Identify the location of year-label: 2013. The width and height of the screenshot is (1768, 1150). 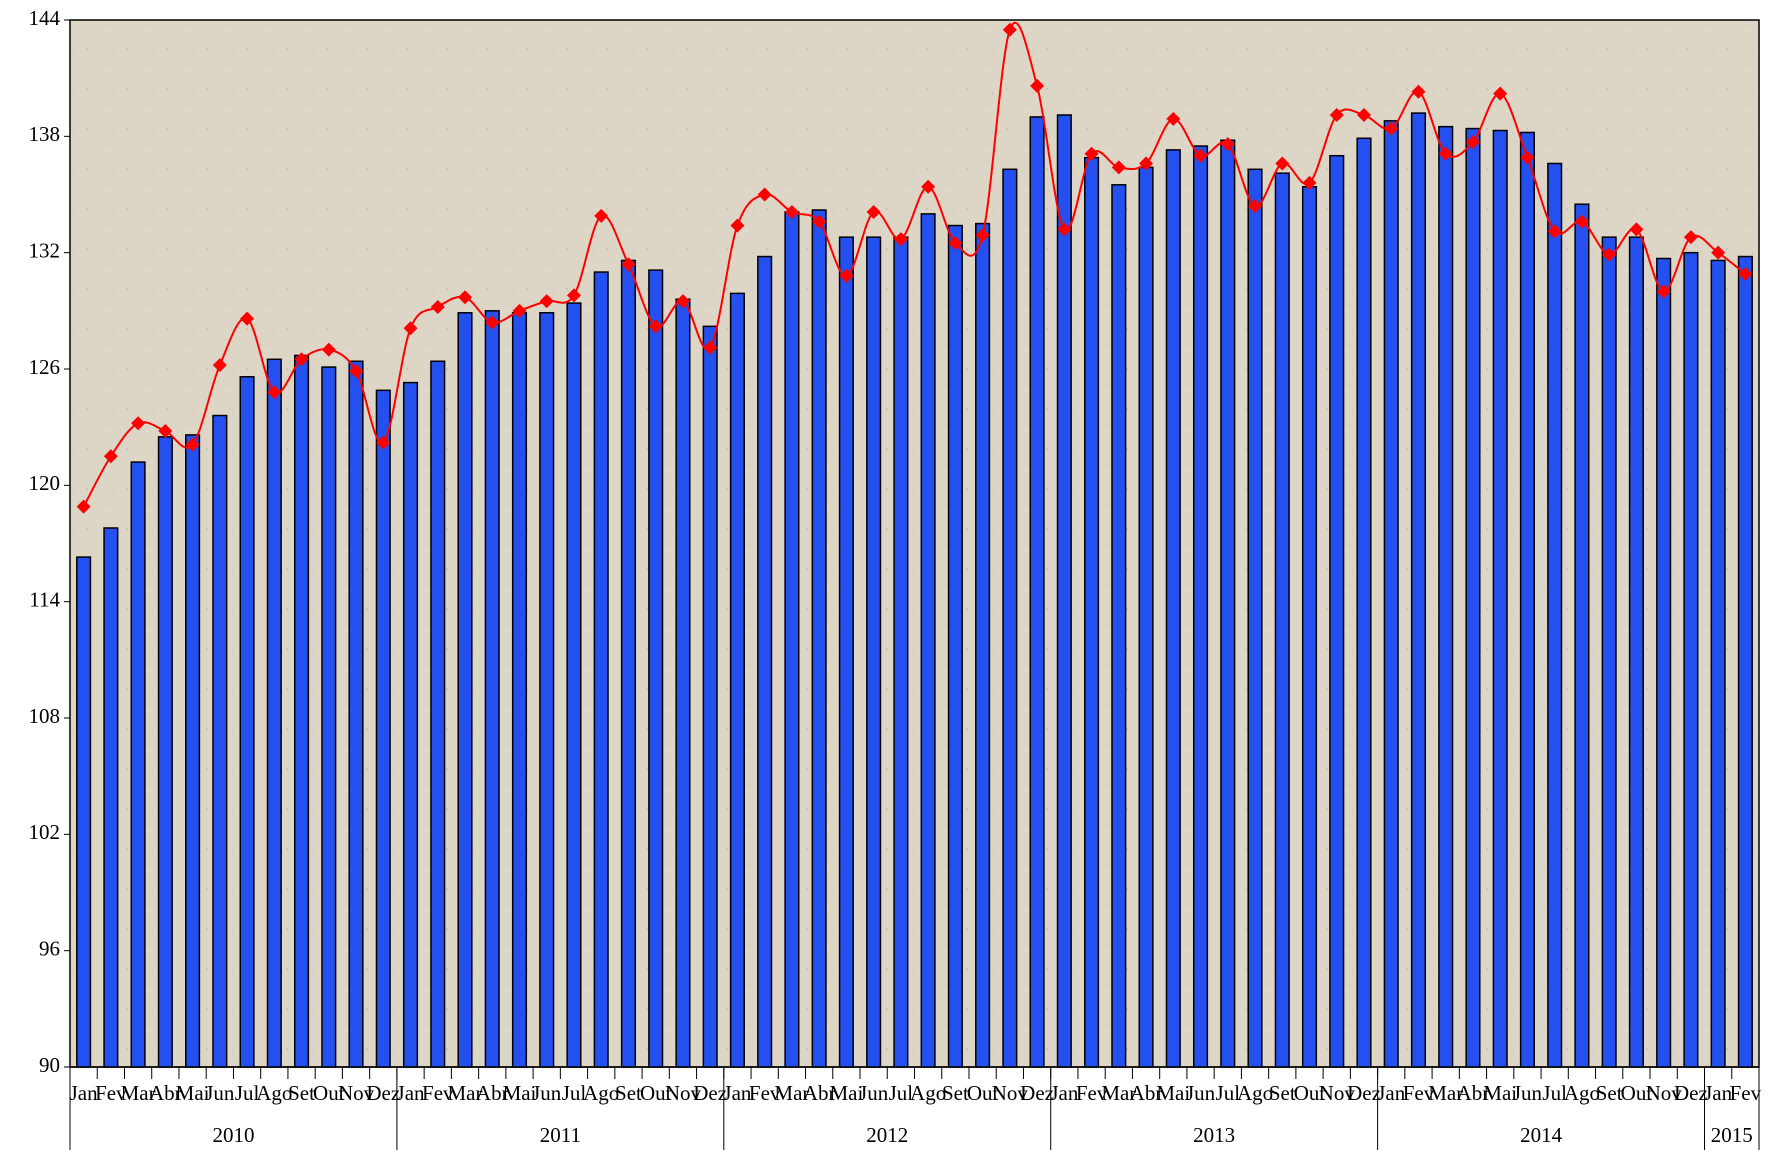
(1214, 1135).